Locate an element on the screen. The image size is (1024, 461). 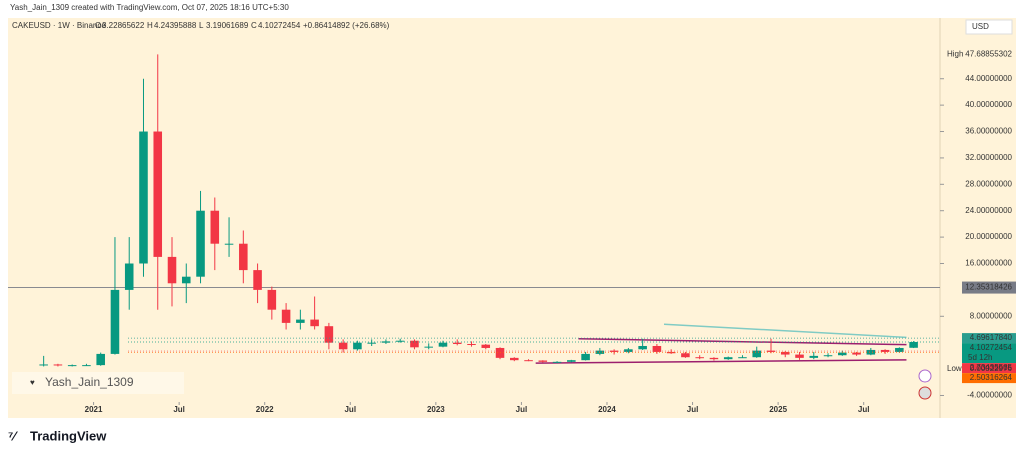
y-tick-label: 8.00000000 is located at coordinates (991, 315).